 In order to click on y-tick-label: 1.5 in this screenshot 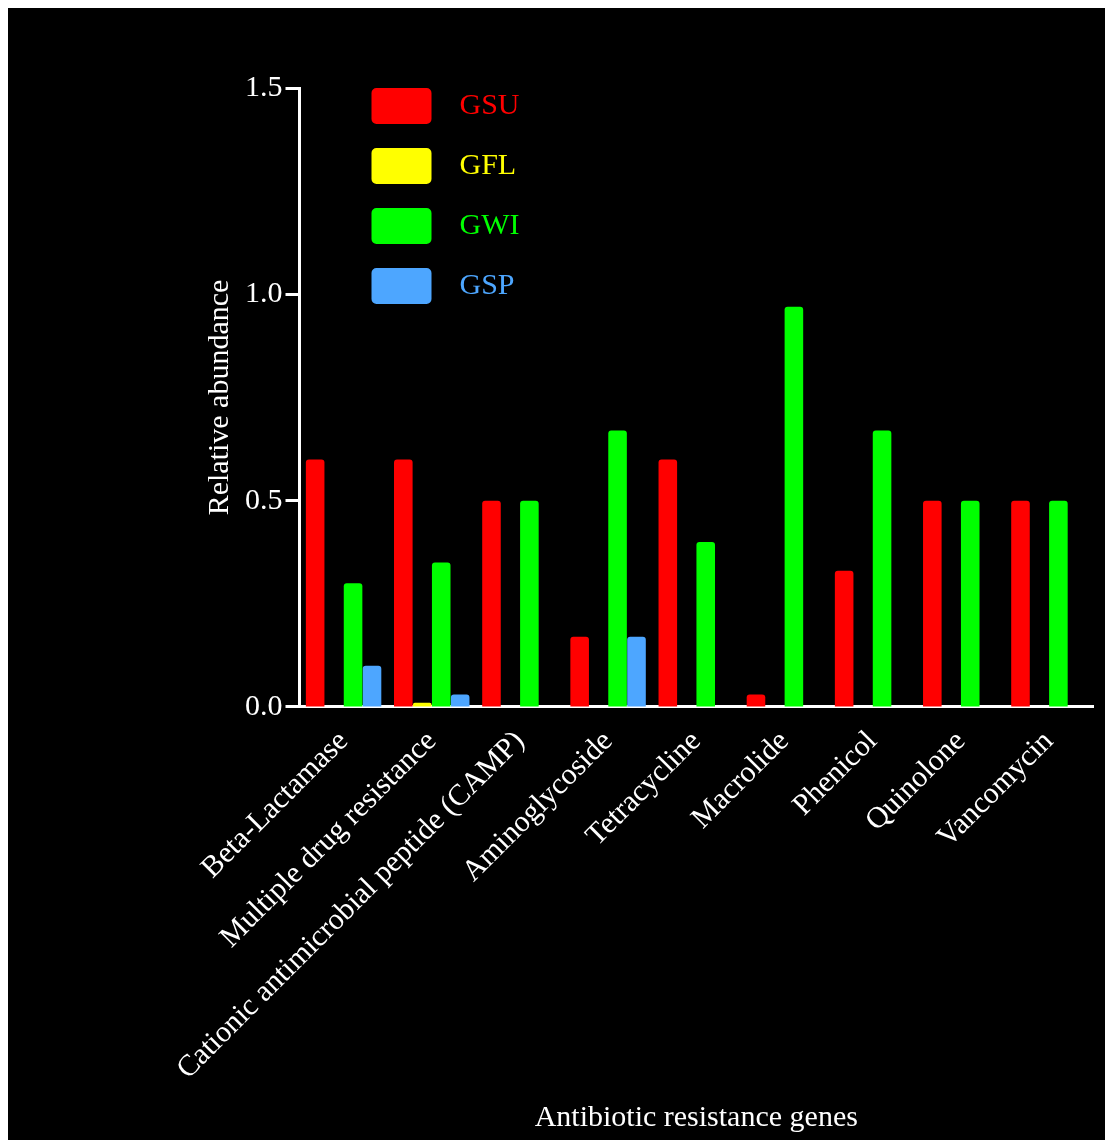, I will do `click(264, 85)`.